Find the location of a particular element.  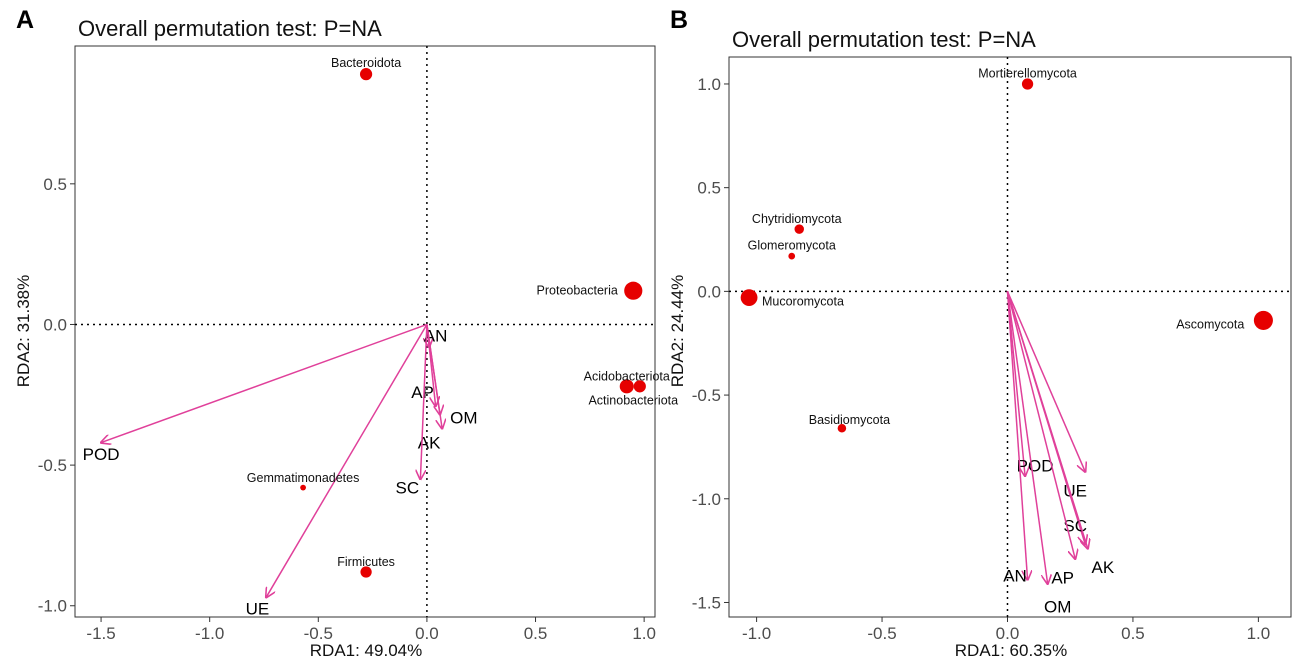

panel-a-y-tick-label: 0.0 is located at coordinates (55, 324).